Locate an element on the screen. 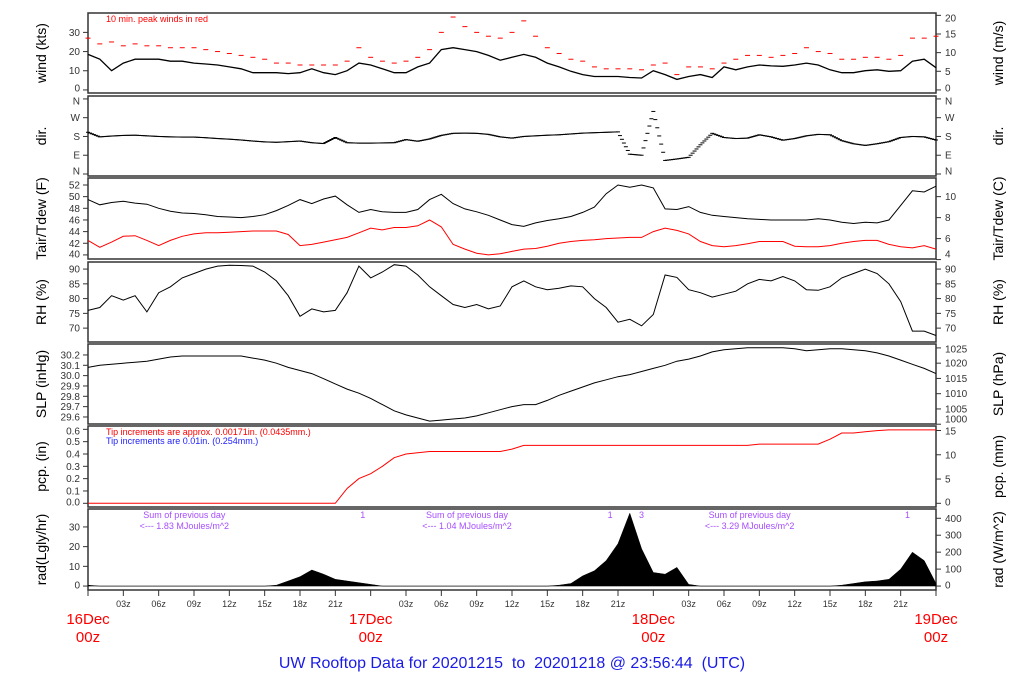 The image size is (1024, 700). rad-left-tick-label: 10 is located at coordinates (75, 567).